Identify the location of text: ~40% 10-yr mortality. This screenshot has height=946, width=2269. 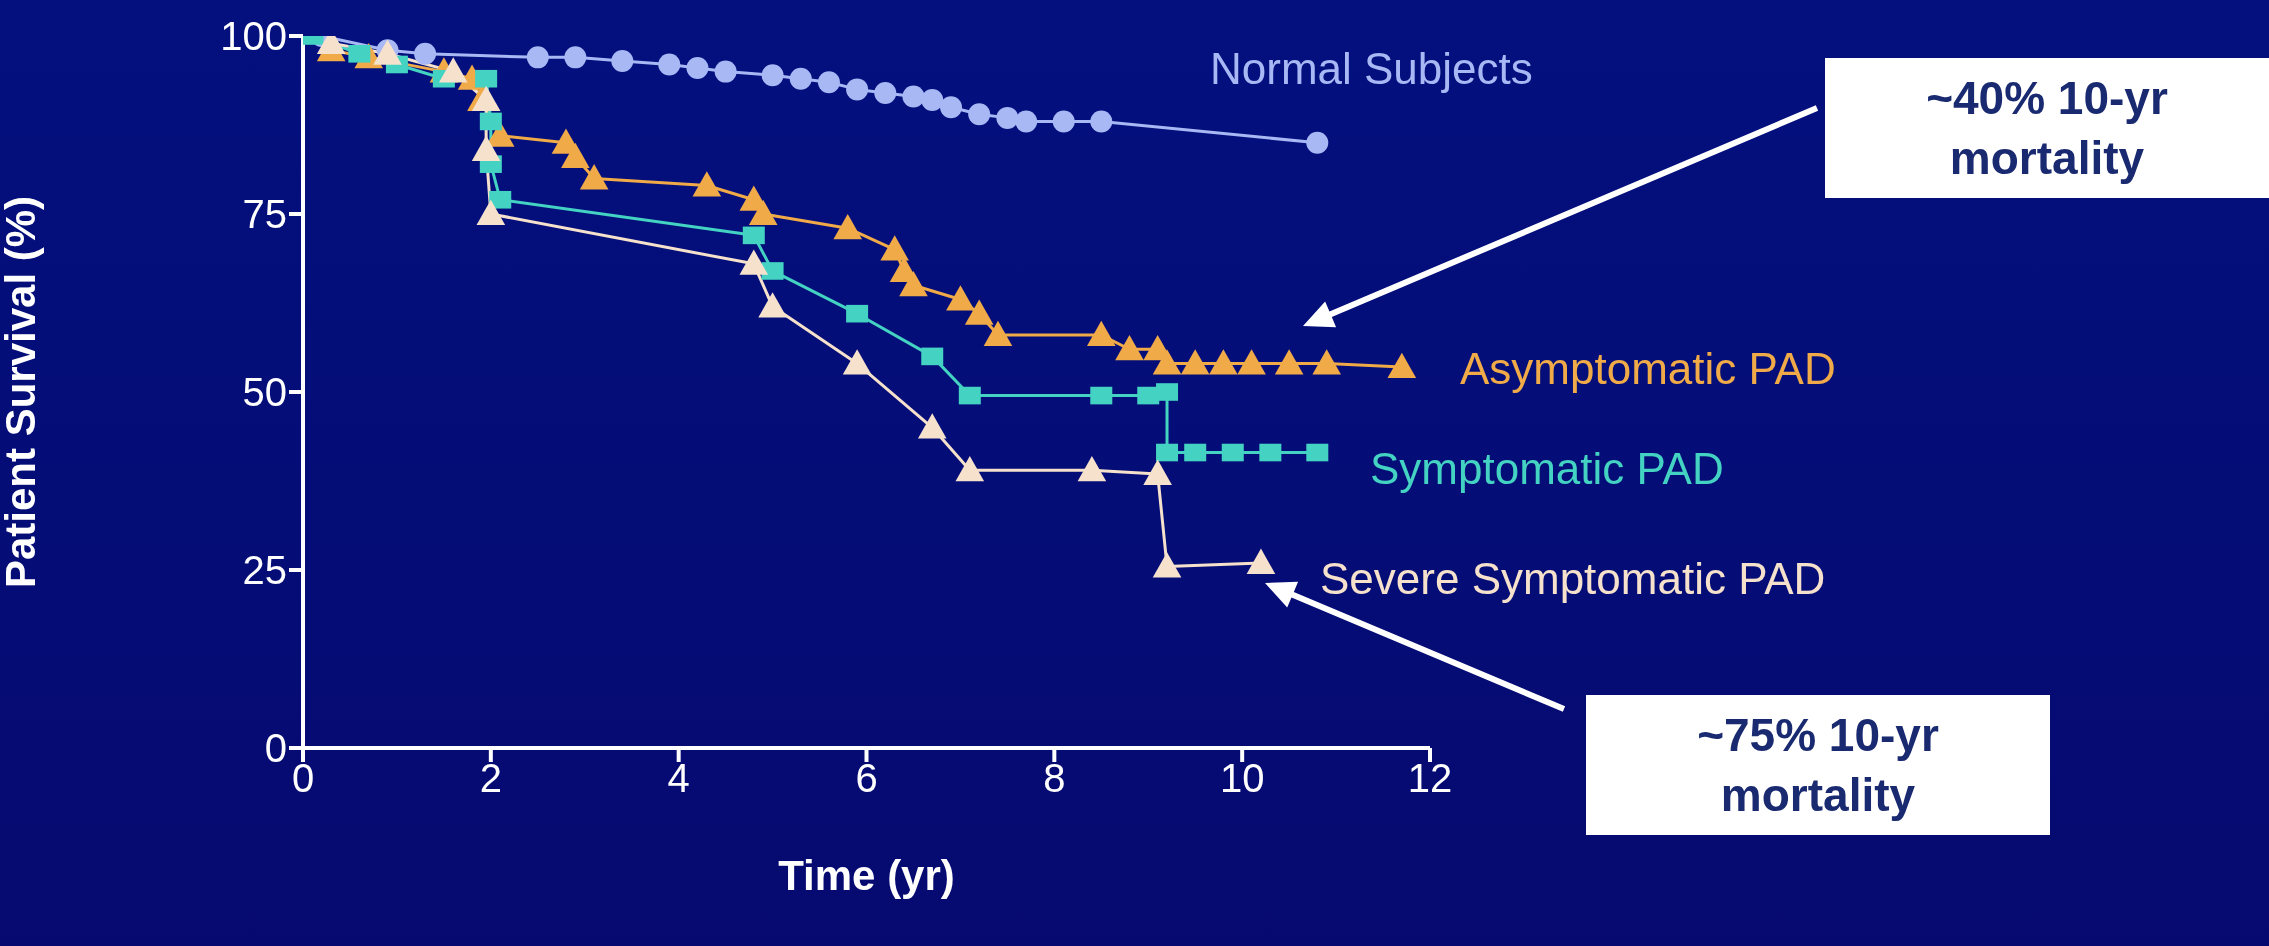
(2047, 128).